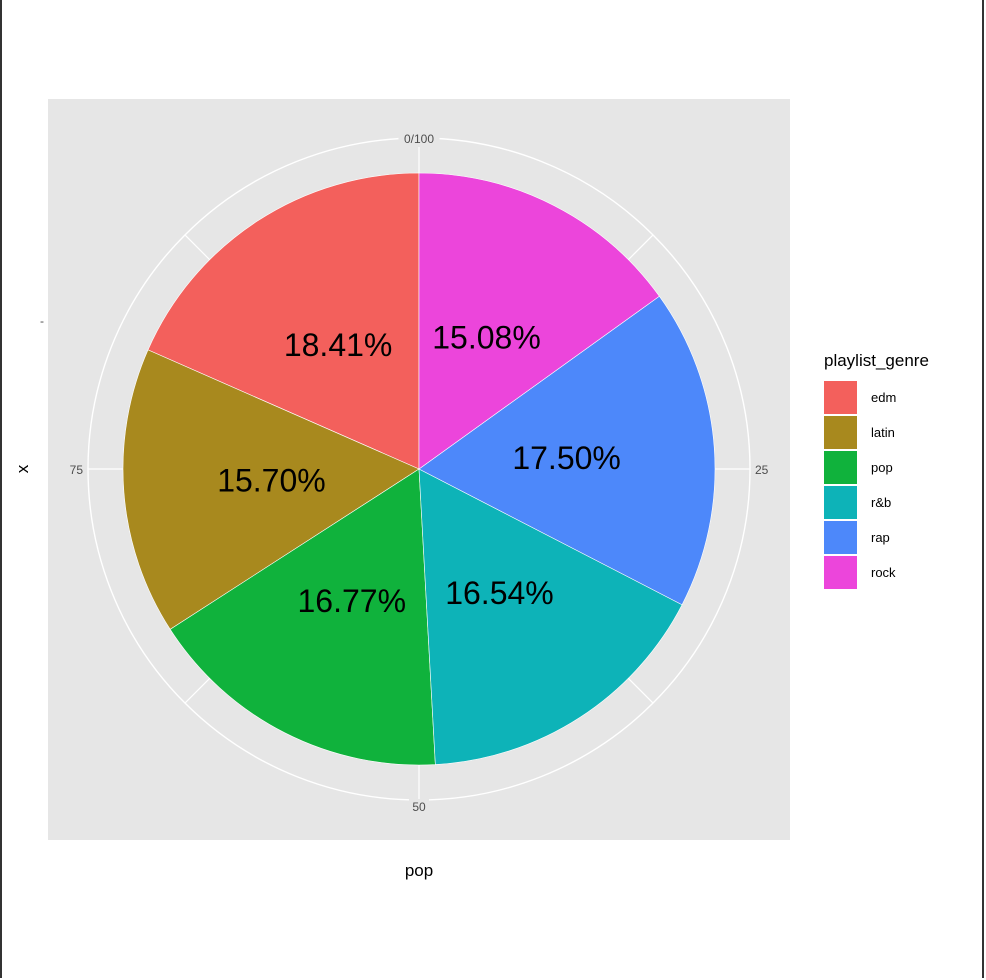 The image size is (986, 980). Describe the element at coordinates (876, 360) in the screenshot. I see `legend-title: playlist_genre` at that location.